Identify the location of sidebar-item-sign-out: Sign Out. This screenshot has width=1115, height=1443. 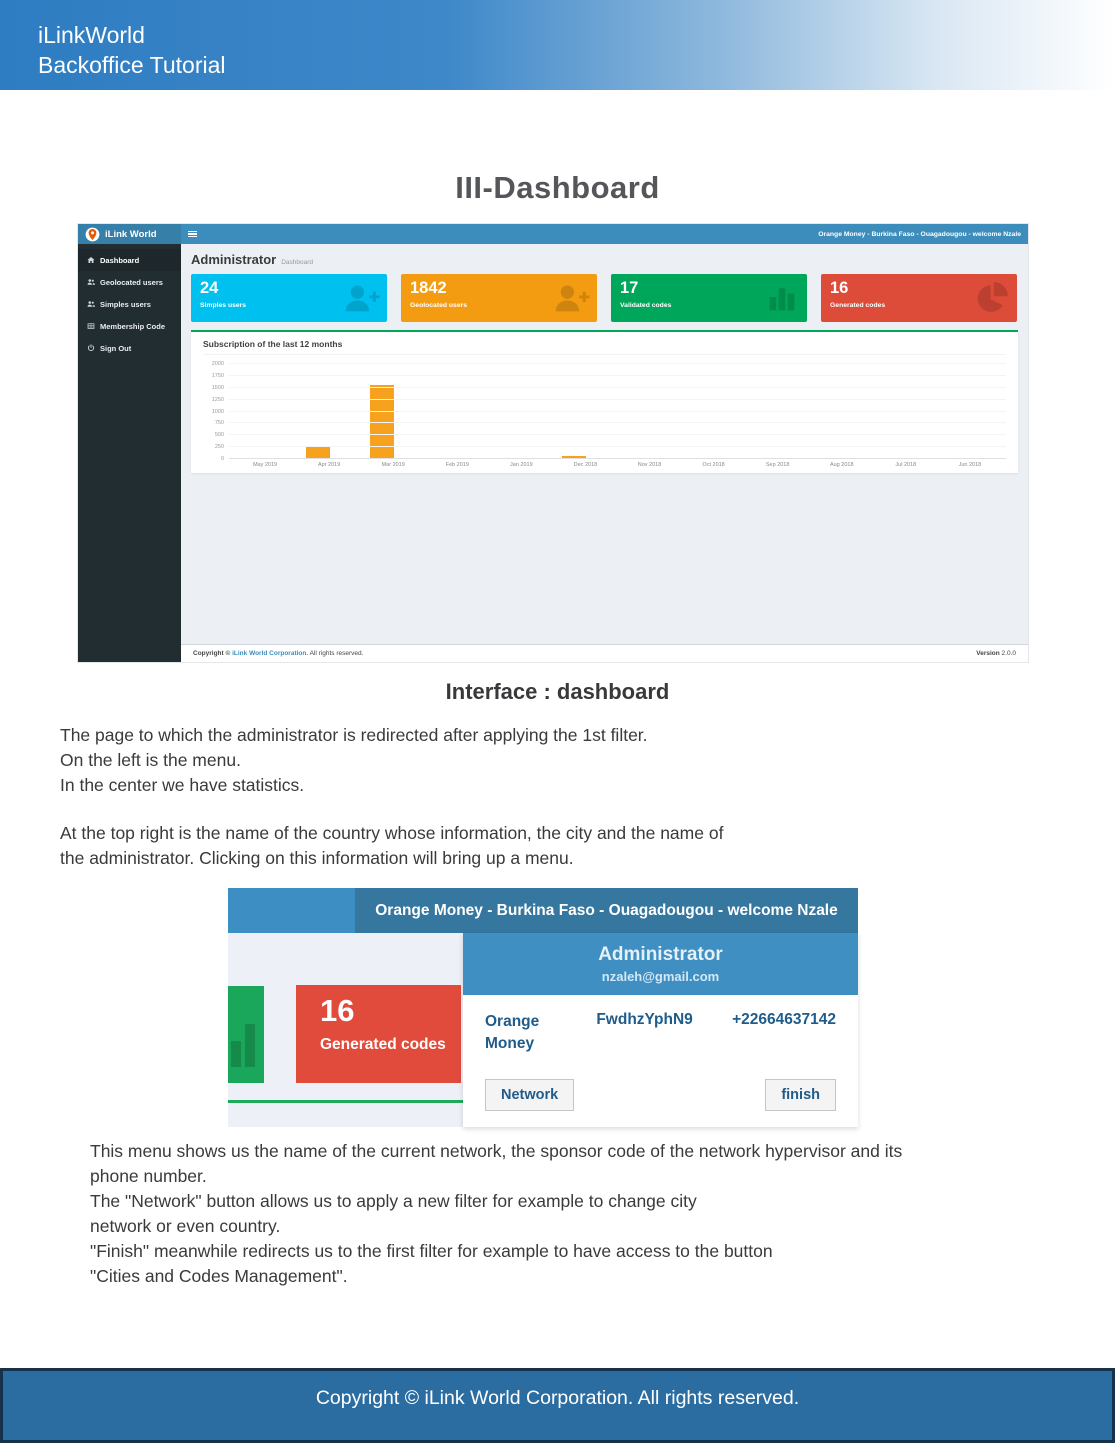
(129, 348).